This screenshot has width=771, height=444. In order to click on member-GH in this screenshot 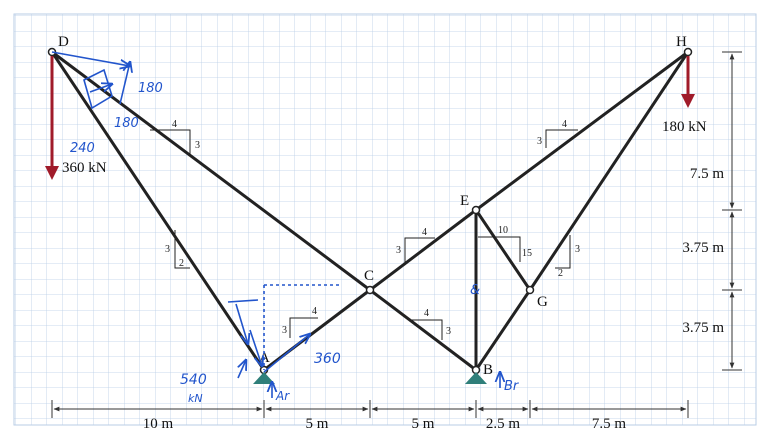, I will do `click(609, 171)`.